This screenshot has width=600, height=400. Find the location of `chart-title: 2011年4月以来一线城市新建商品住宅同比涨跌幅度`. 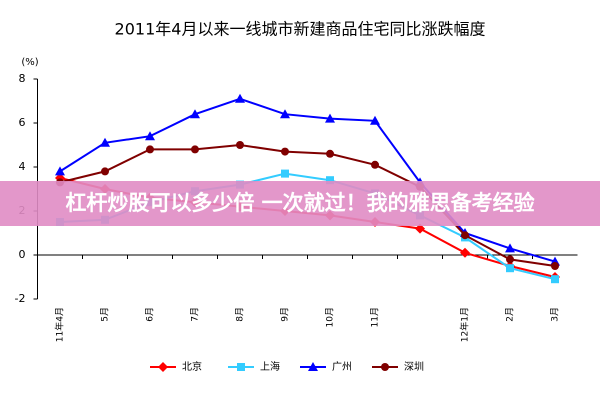

chart-title: 2011年4月以来一线城市新建商品住宅同比涨跌幅度 is located at coordinates (300, 29).